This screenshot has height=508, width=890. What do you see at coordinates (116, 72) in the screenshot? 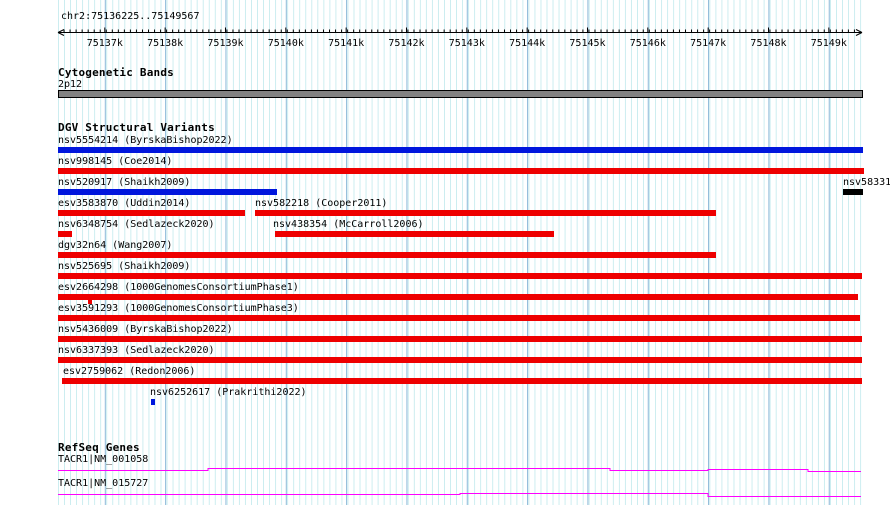
I see `section-title-cytogenetic: Cytogenetic Bands` at bounding box center [116, 72].